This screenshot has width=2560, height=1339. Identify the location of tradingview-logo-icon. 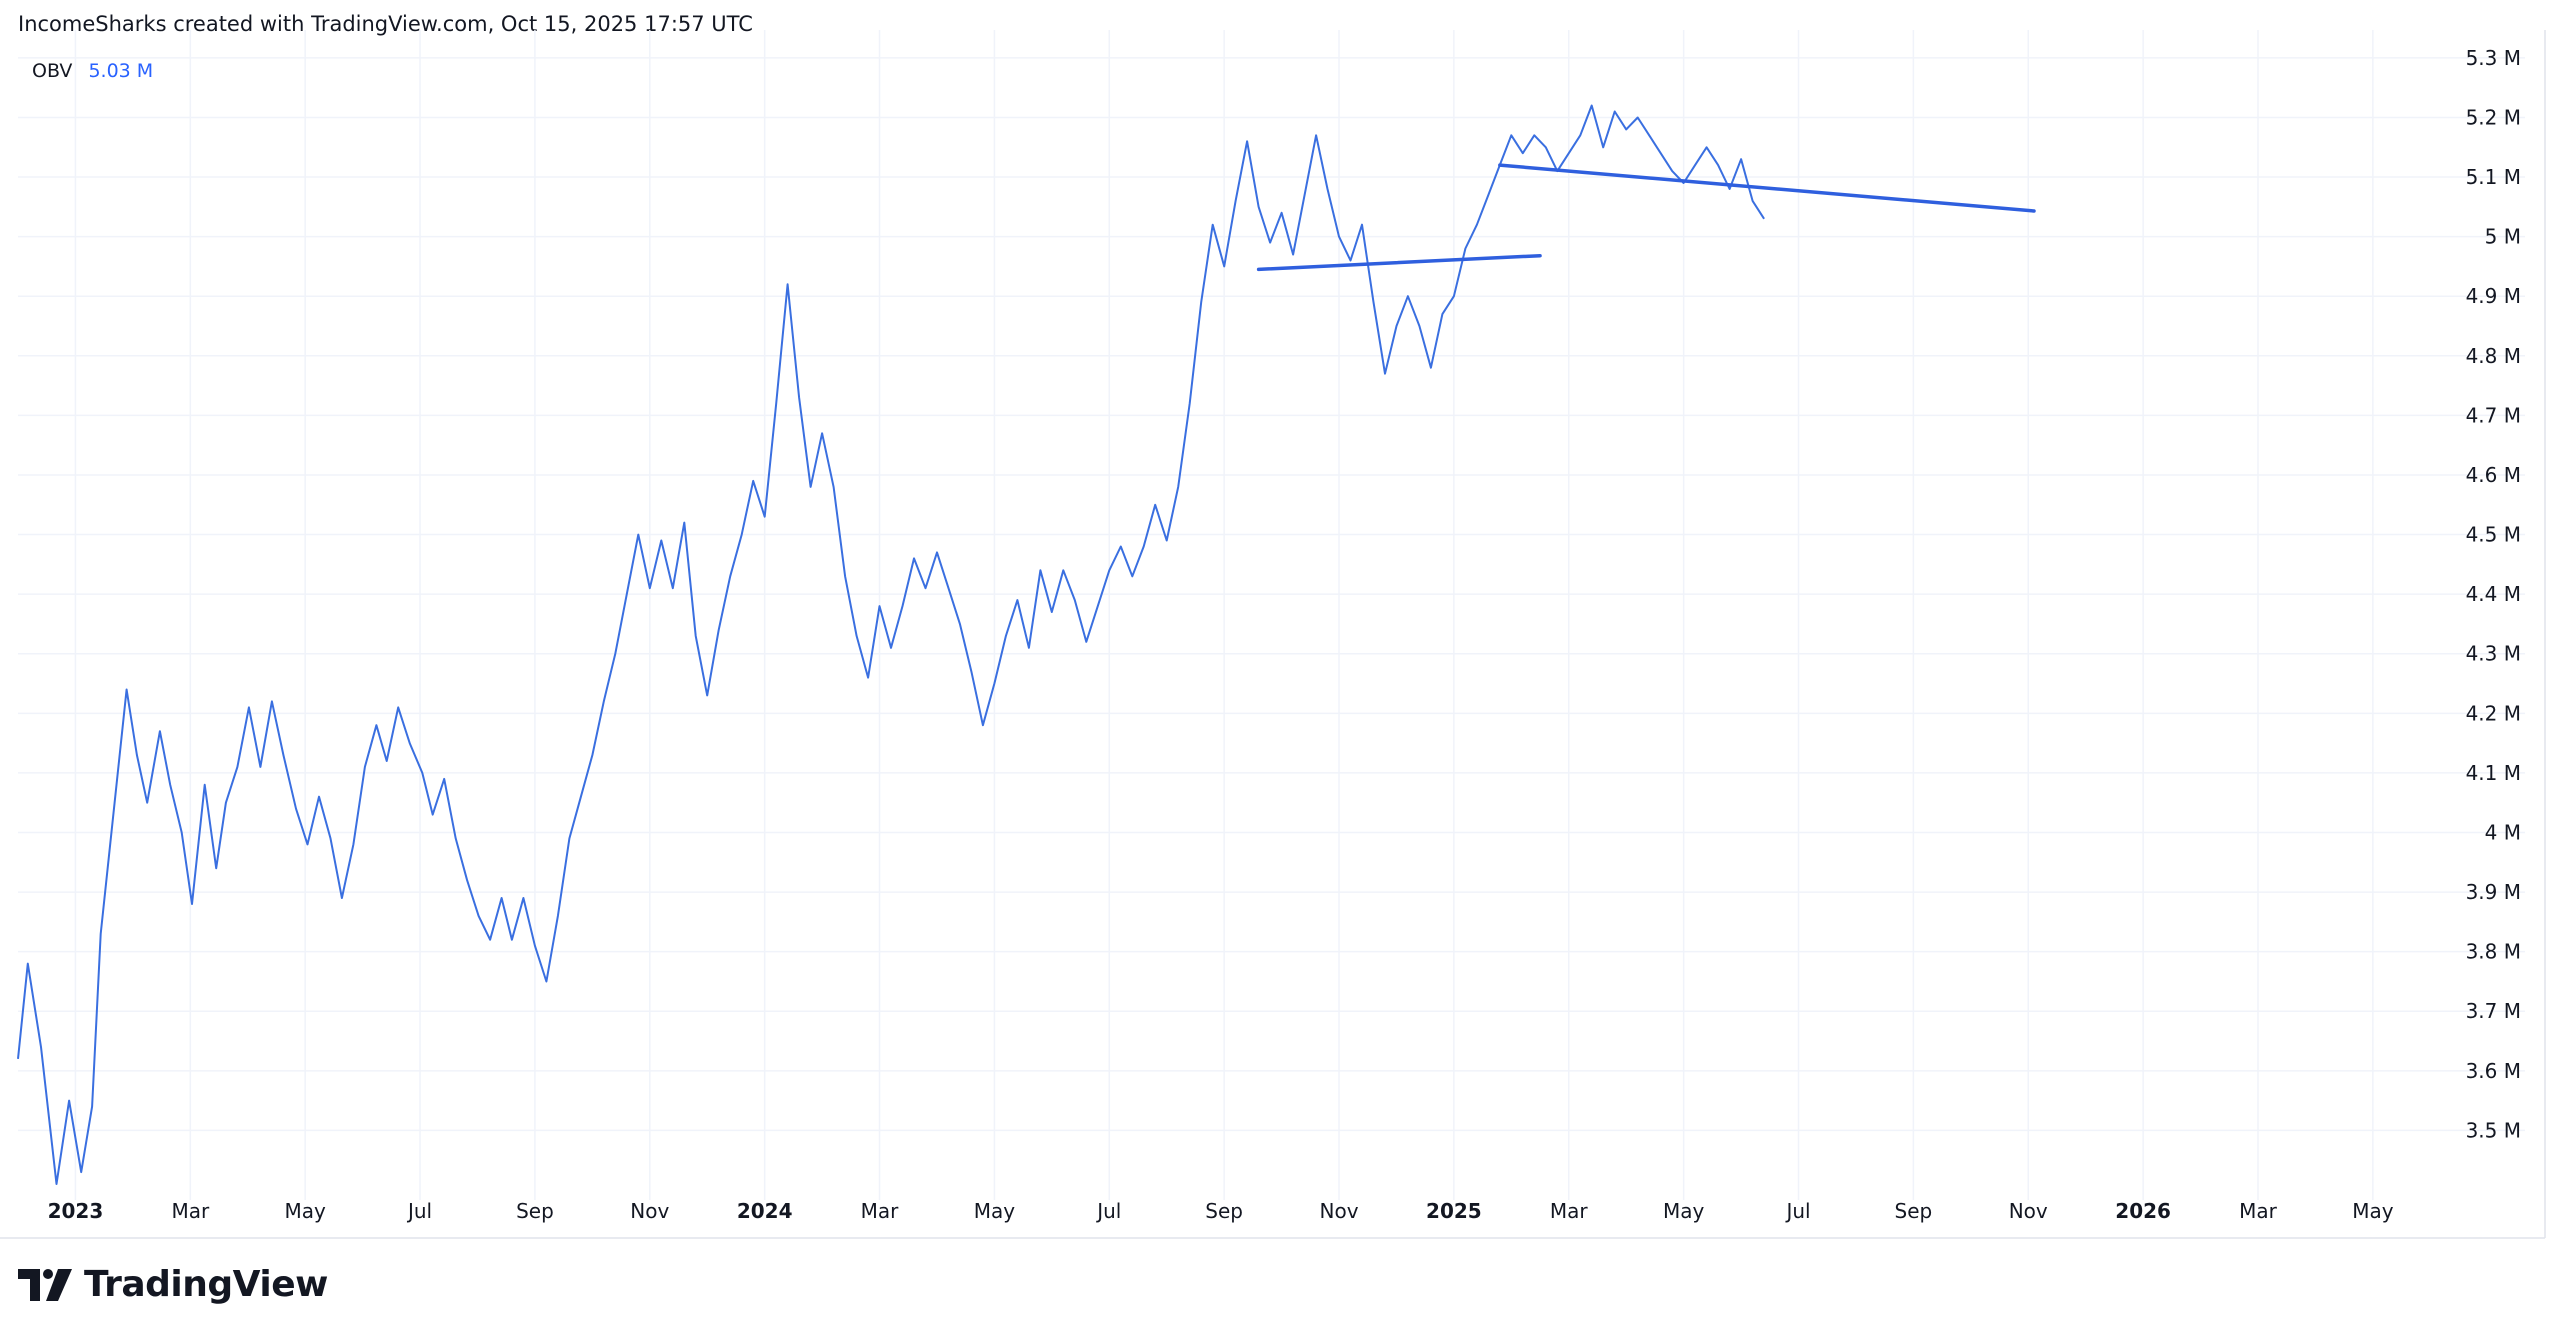
(45, 1284).